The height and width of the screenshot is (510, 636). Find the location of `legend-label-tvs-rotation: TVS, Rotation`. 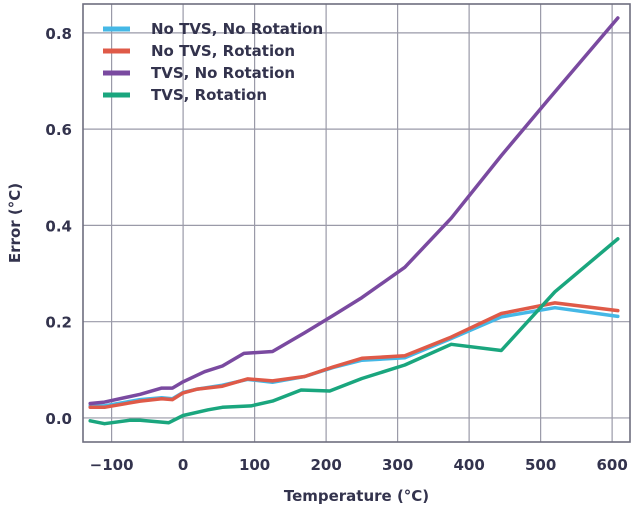

legend-label-tvs-rotation: TVS, Rotation is located at coordinates (209, 95).